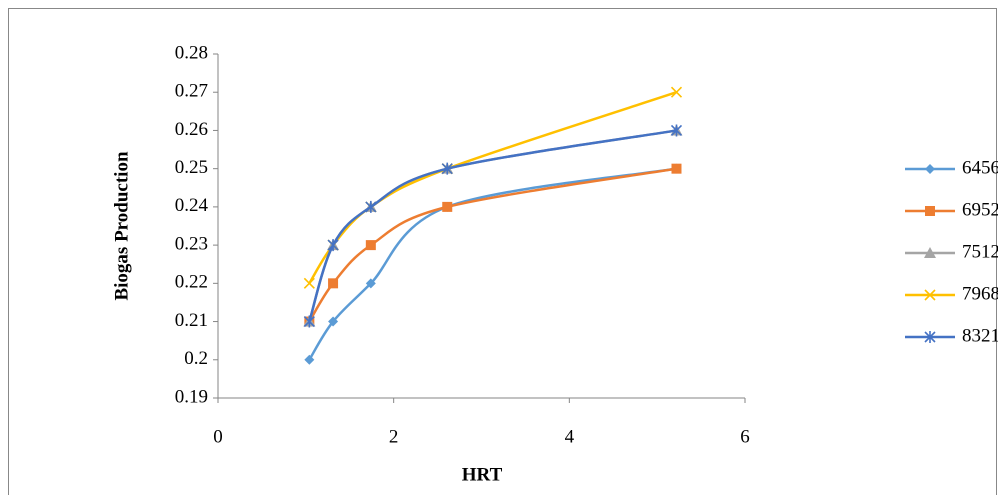 The height and width of the screenshot is (495, 998). What do you see at coordinates (570, 436) in the screenshot?
I see `x-tick-label: 4` at bounding box center [570, 436].